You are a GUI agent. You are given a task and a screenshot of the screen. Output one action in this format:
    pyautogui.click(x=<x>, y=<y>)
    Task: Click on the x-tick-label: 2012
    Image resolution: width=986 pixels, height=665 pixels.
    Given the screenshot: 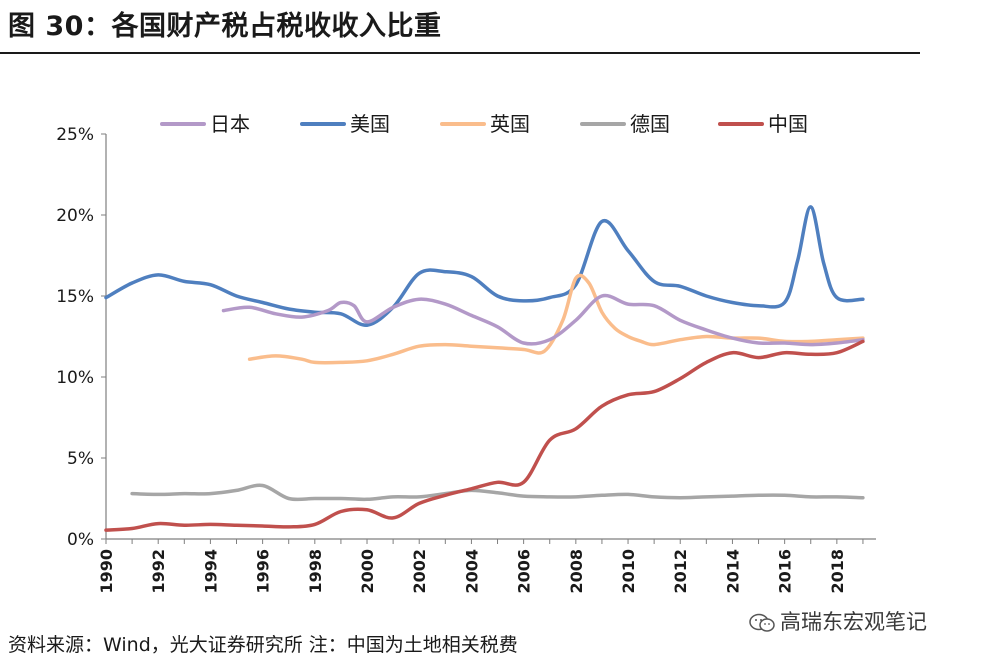 What is the action you would take?
    pyautogui.click(x=680, y=571)
    